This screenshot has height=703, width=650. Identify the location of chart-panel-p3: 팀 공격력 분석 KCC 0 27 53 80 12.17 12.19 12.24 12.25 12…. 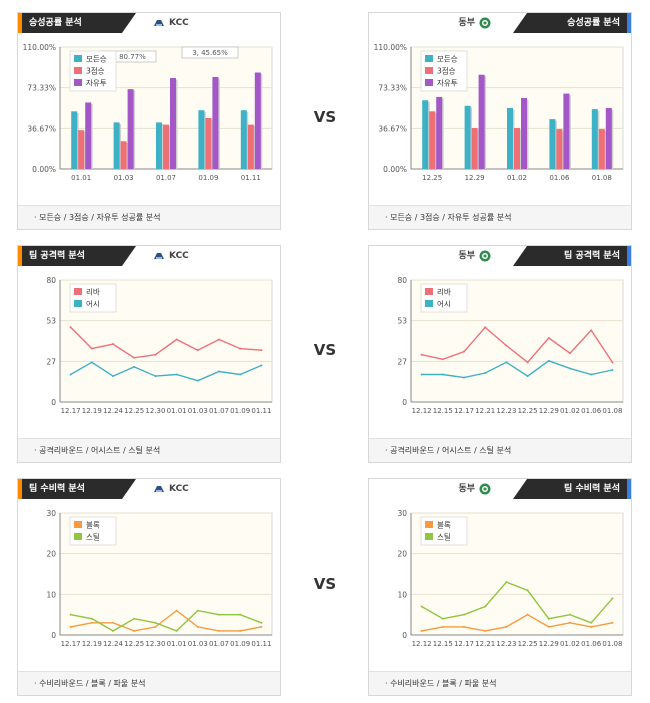
(149, 354).